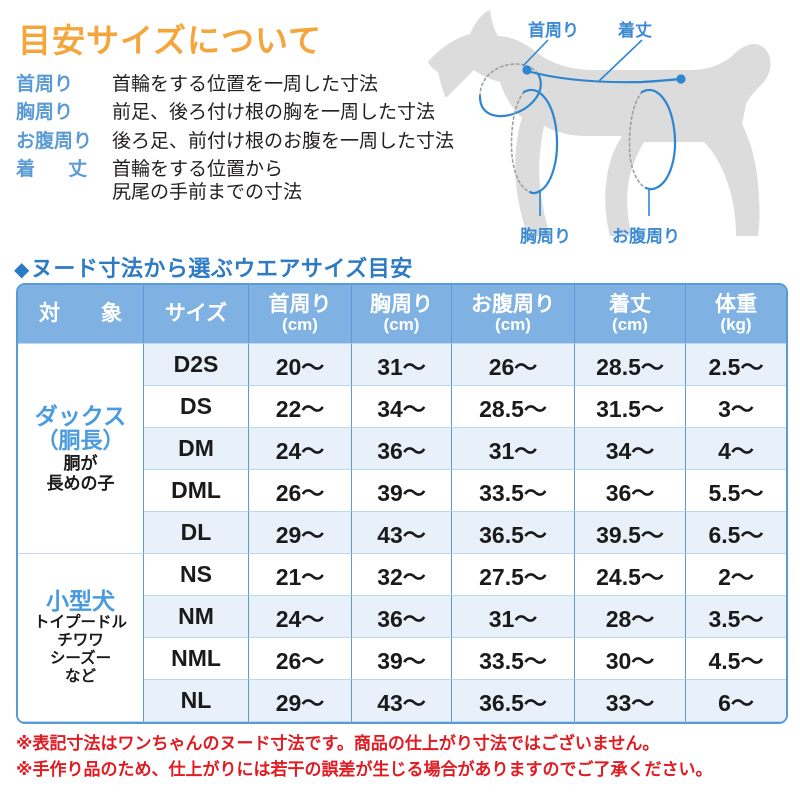  Describe the element at coordinates (300, 407) in the screenshot. I see `cell-neck: 22〜` at that location.